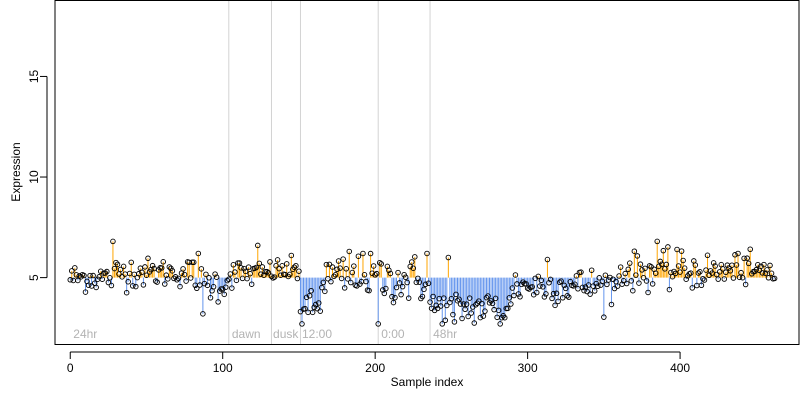 The image size is (800, 400). I want to click on x-axis: 0 100 200 300 400, so click(379, 363).